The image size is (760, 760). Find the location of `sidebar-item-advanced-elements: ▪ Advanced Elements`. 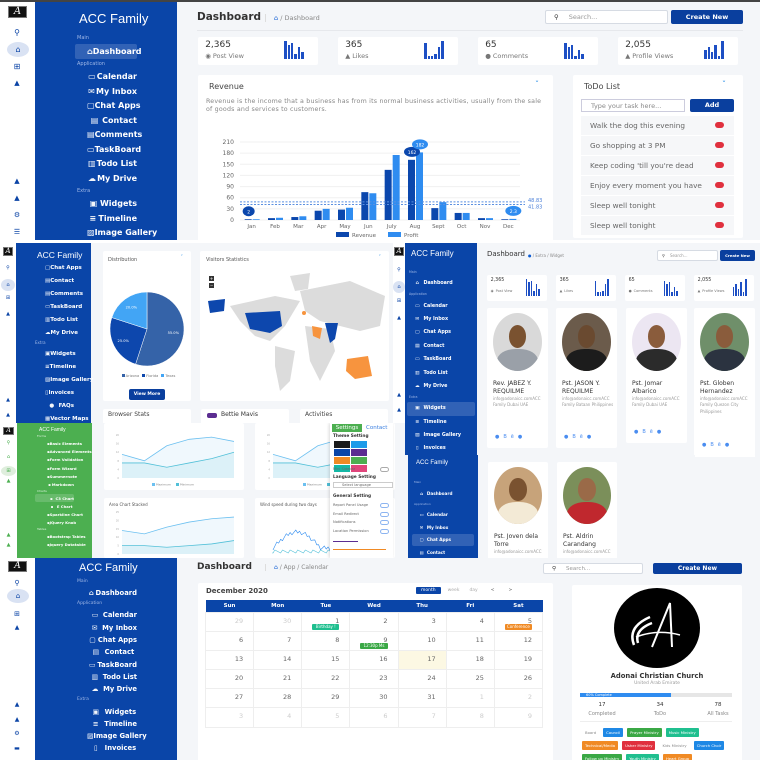

sidebar-item-advanced-elements: ▪ Advanced Elements is located at coordinates (63, 452).